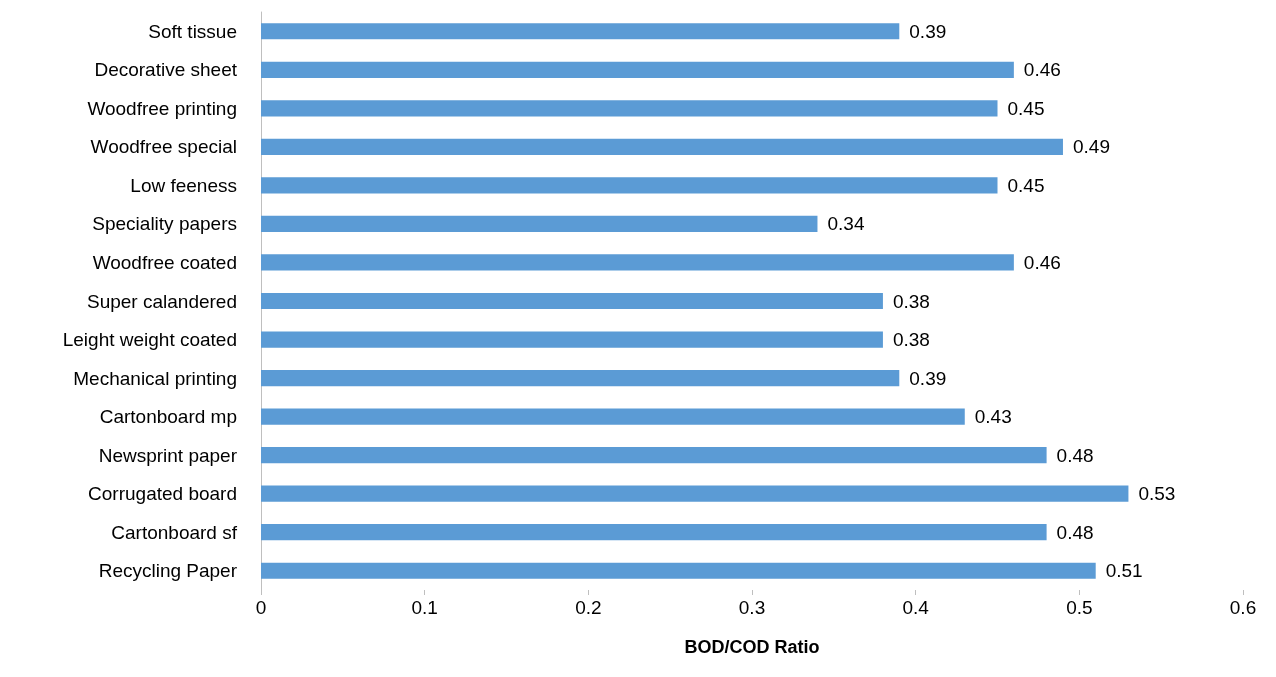 This screenshot has width=1276, height=677. What do you see at coordinates (155, 378) in the screenshot?
I see `y-tick-label: Mechanical printing` at bounding box center [155, 378].